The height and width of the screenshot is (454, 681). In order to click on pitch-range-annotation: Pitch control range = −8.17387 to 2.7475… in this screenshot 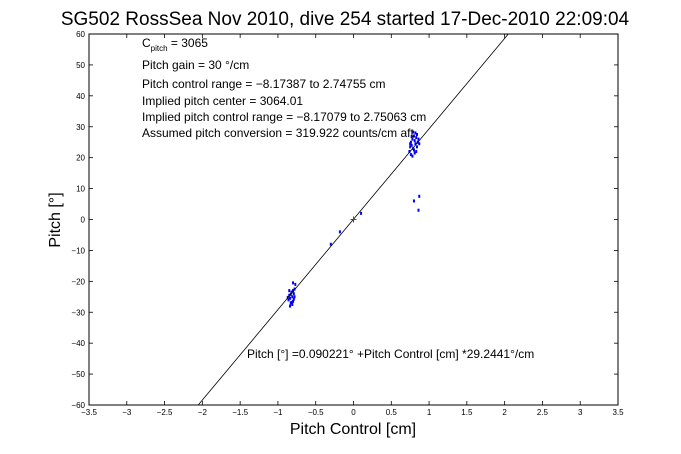, I will do `click(264, 84)`.